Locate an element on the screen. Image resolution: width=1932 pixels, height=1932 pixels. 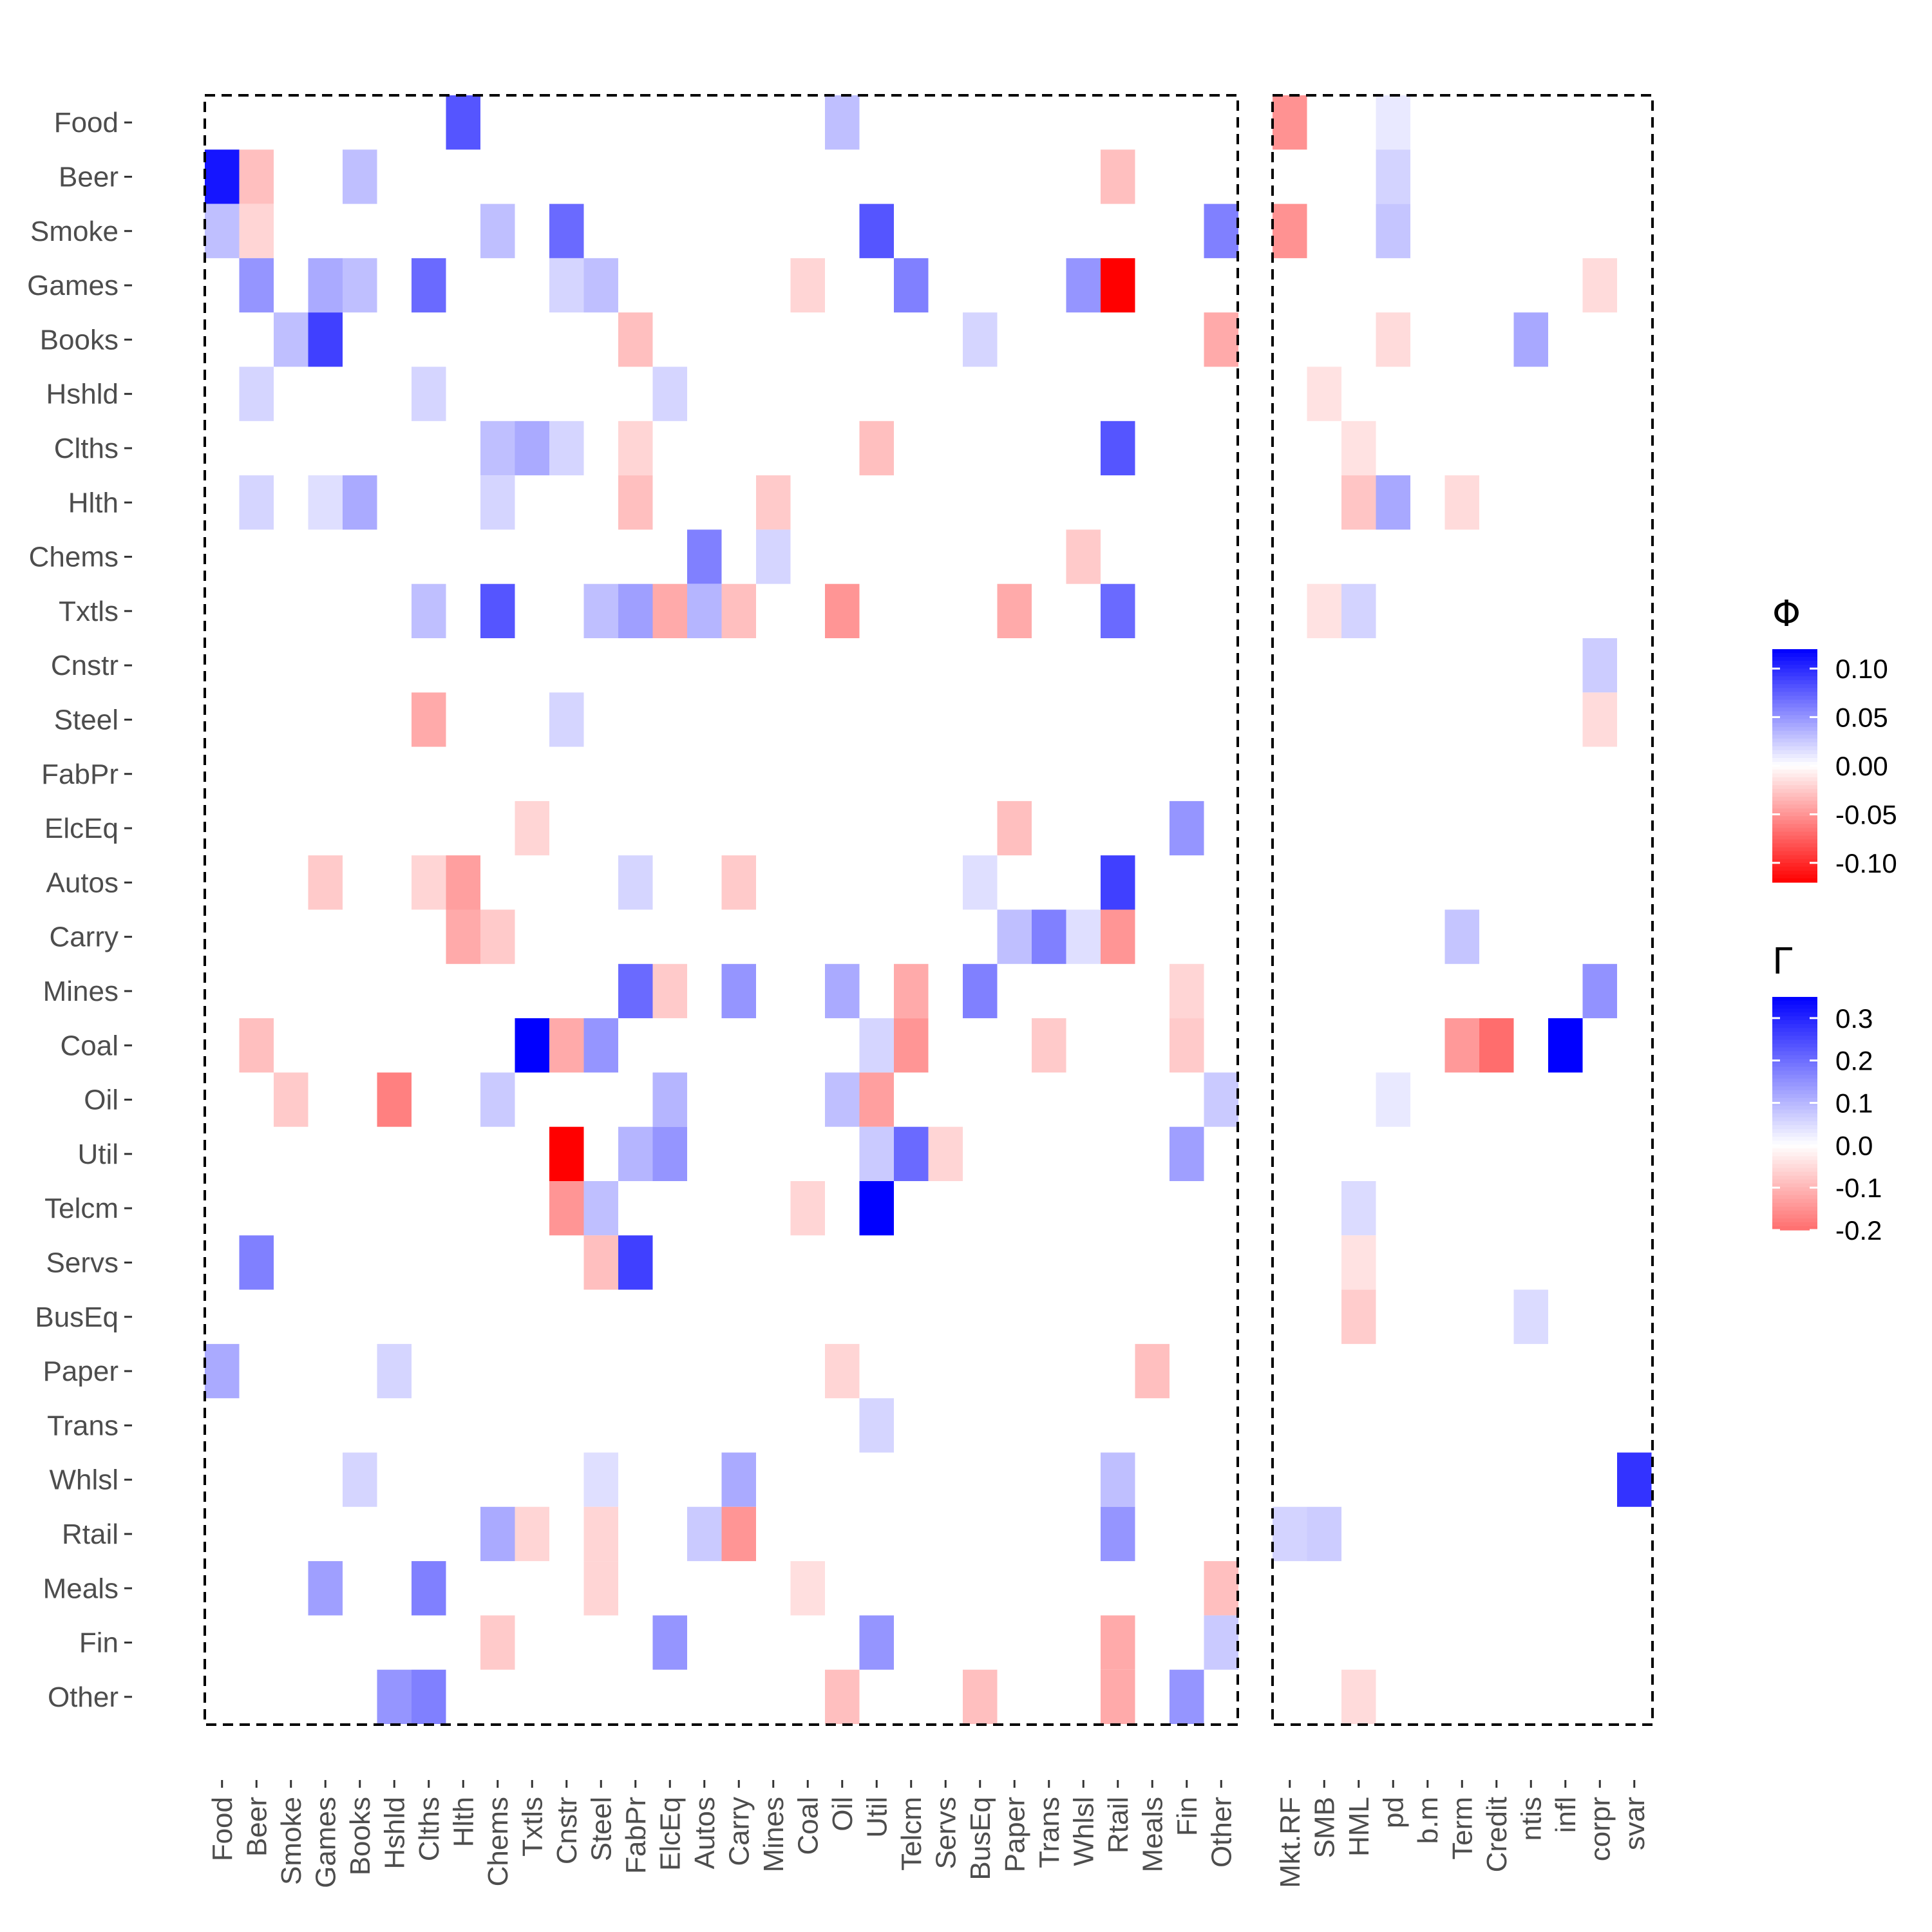
phi-cell-mines-carry is located at coordinates (739, 991).